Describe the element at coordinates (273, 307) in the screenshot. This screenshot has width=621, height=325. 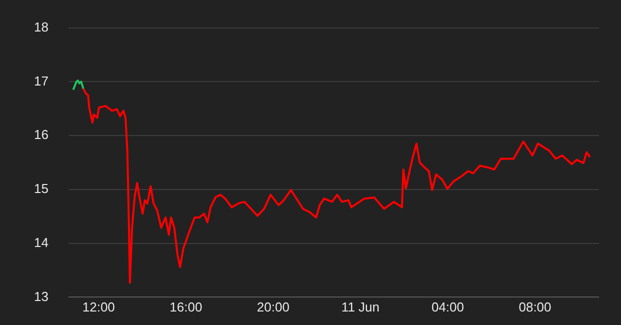
I see `x-tick-label: 20:00` at that location.